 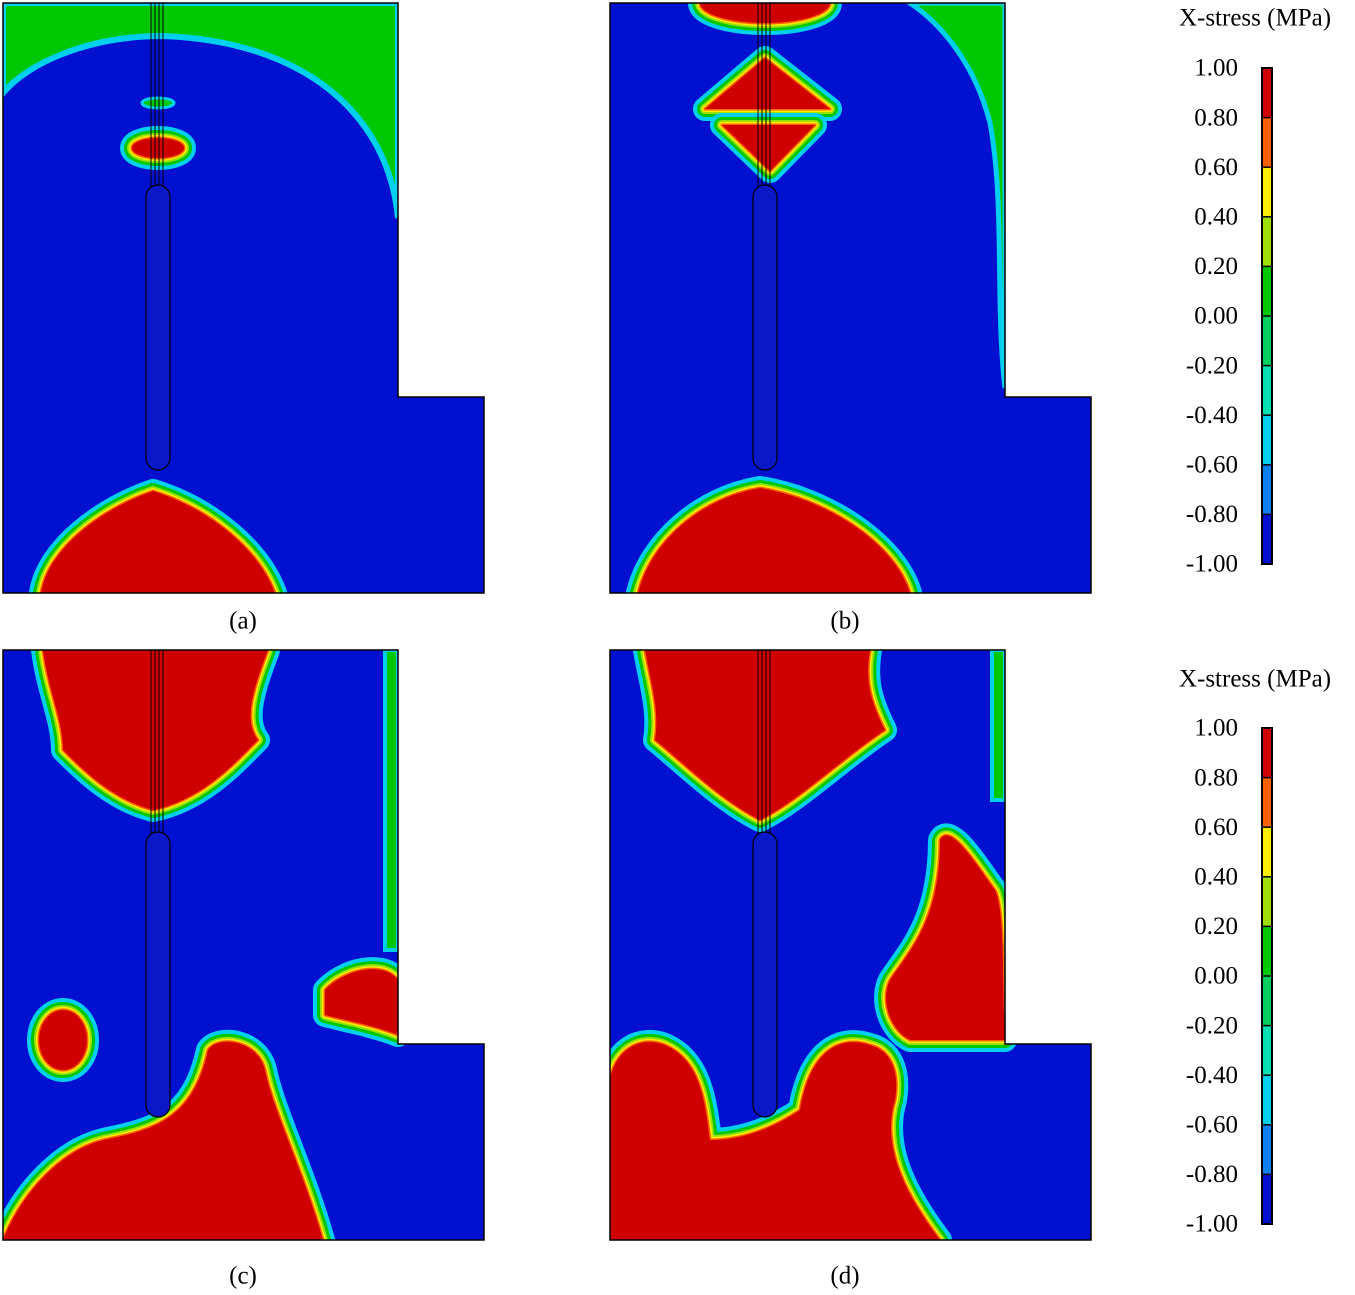 I want to click on panel-label: (a), so click(x=243, y=621).